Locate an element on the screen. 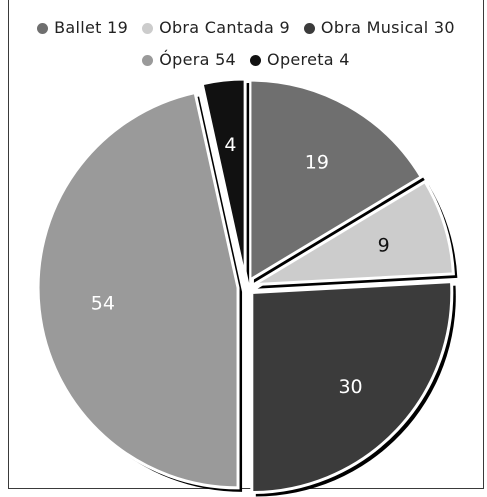  data-label-obra-musical: 30 is located at coordinates (350, 387).